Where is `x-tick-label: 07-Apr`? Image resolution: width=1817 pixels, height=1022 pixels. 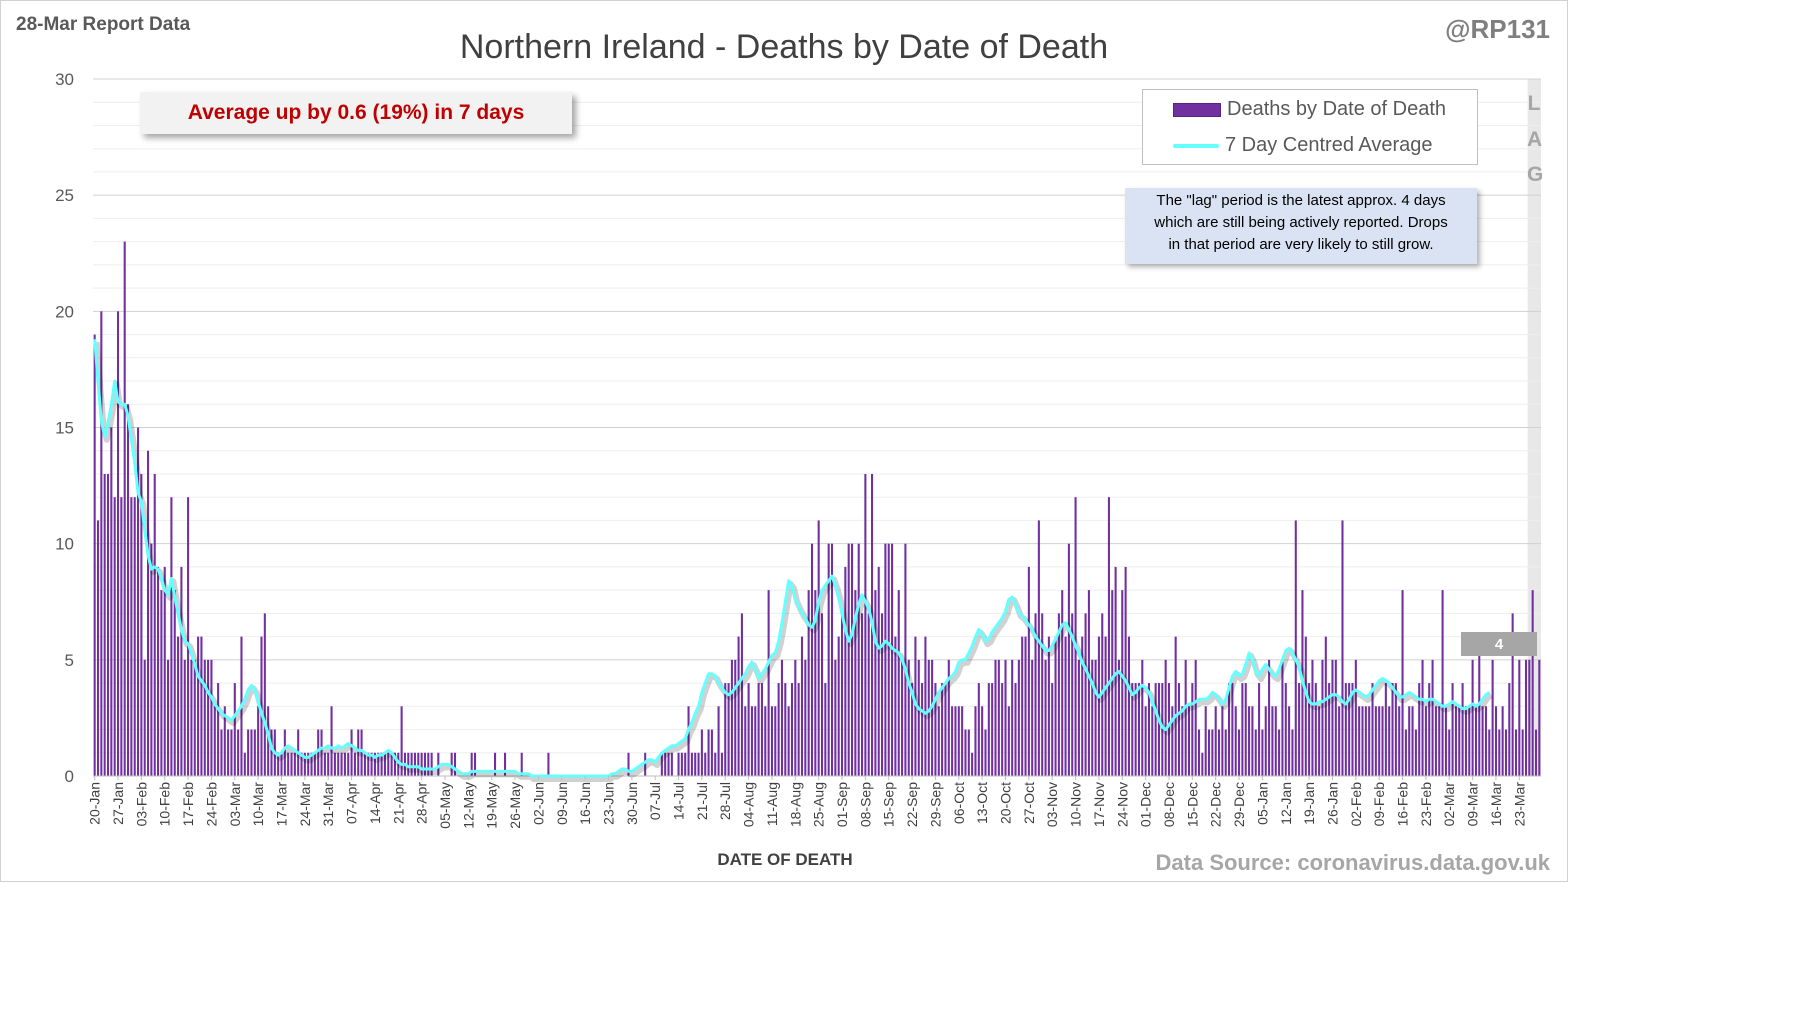
x-tick-label: 07-Apr is located at coordinates (352, 803).